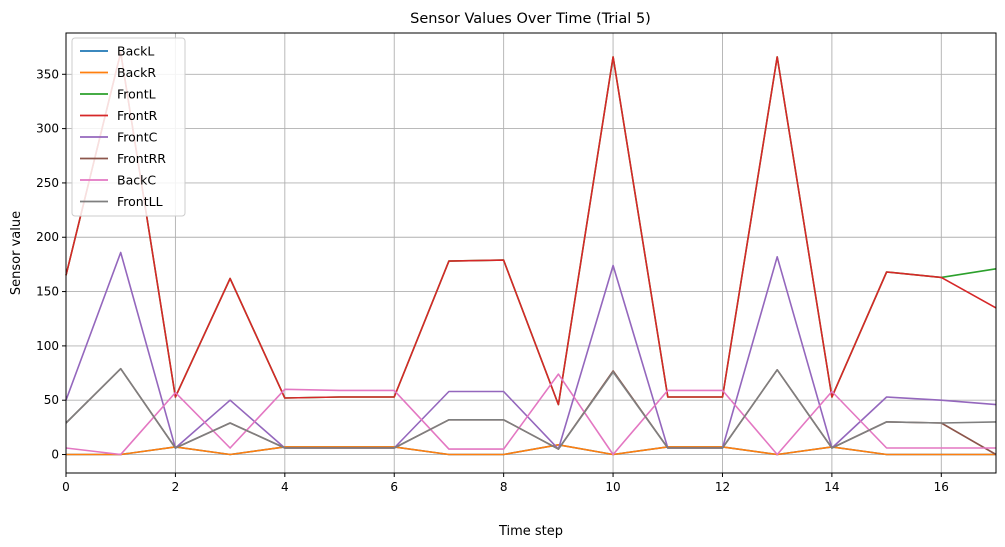 This screenshot has height=547, width=1005. Describe the element at coordinates (47, 74) in the screenshot. I see `y-tick-label: 350` at that location.